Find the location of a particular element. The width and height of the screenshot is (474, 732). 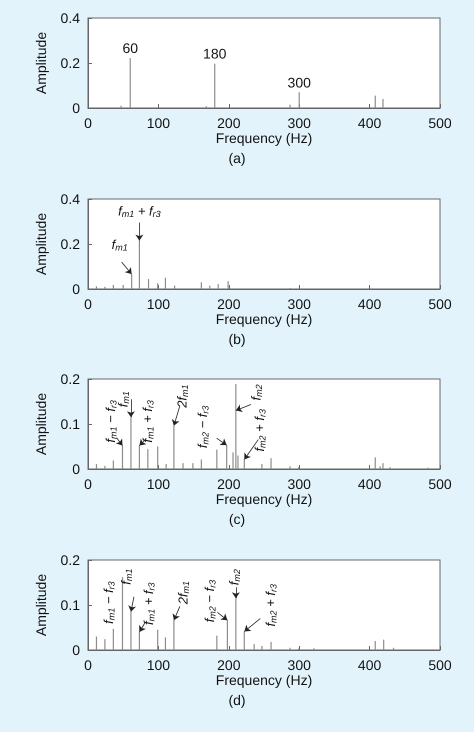

annotation: 300 is located at coordinates (300, 82).